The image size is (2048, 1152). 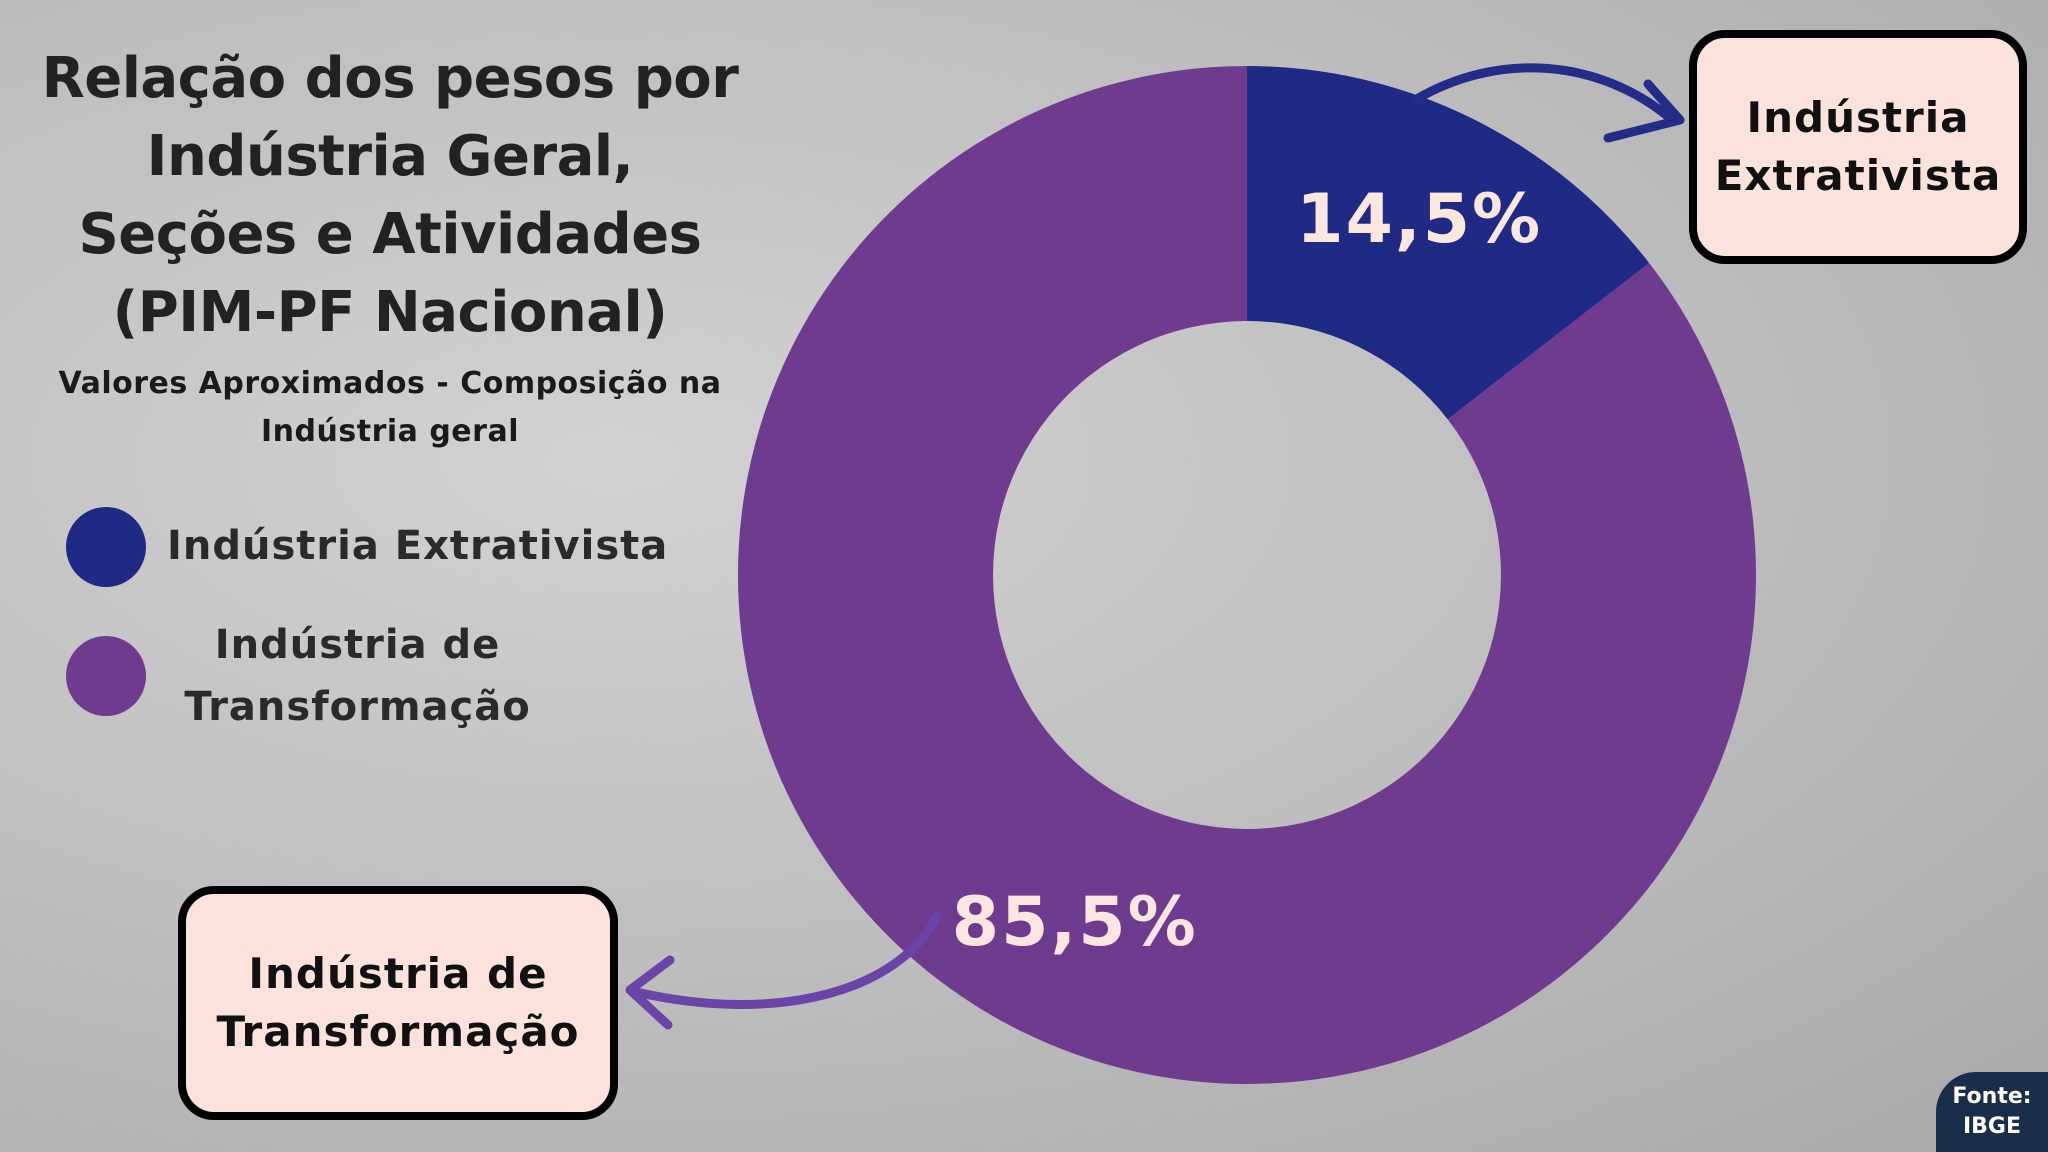 I want to click on legend-label: Indústria de Transformação, so click(x=357, y=676).